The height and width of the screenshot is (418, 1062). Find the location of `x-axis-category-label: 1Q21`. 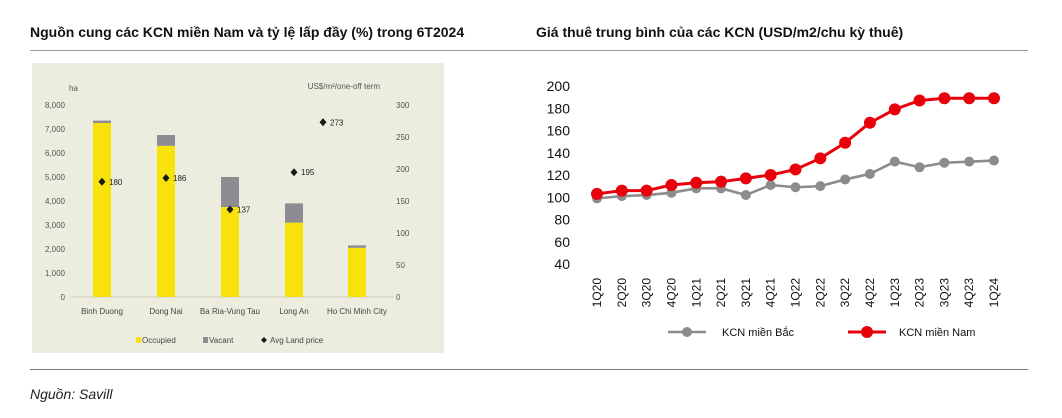

x-axis-category-label: 1Q21 is located at coordinates (696, 293).